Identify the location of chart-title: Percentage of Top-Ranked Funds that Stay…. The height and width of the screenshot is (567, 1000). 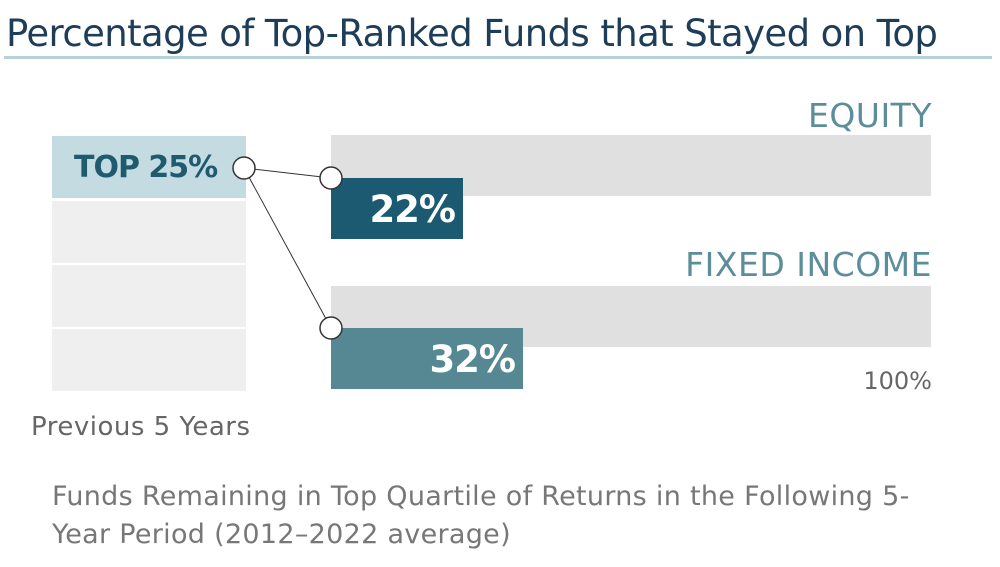
(472, 33).